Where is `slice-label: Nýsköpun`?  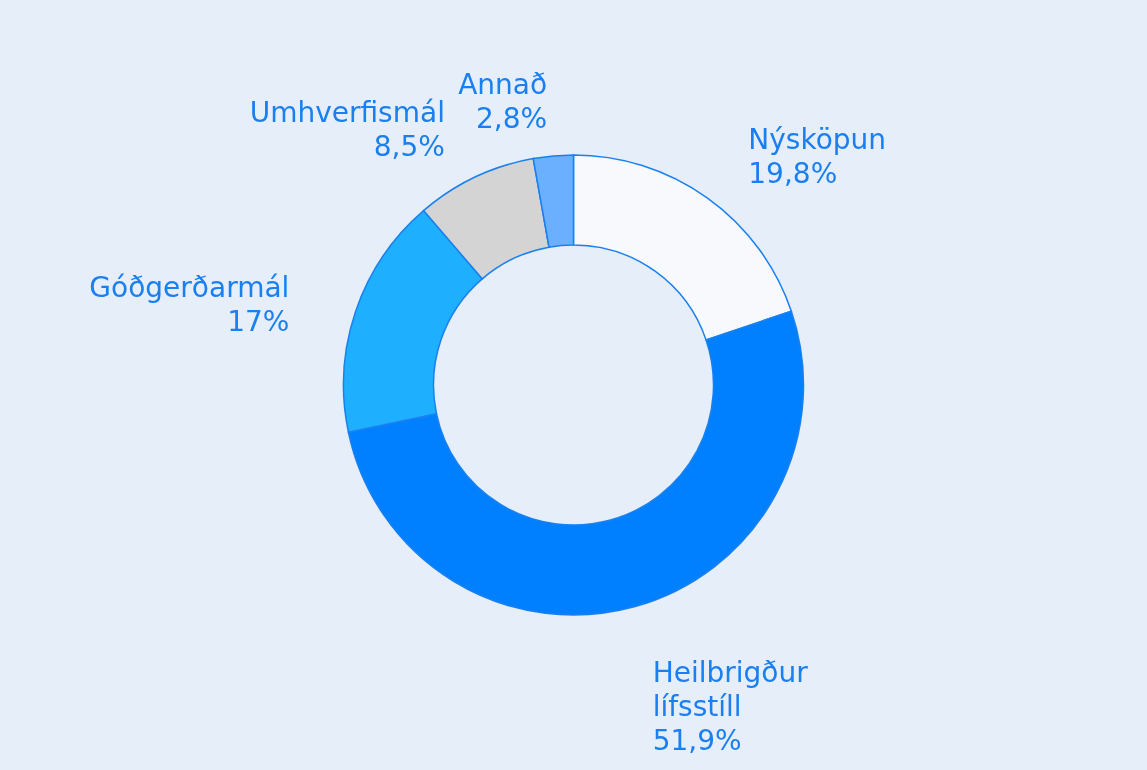
slice-label: Nýsköpun is located at coordinates (817, 140).